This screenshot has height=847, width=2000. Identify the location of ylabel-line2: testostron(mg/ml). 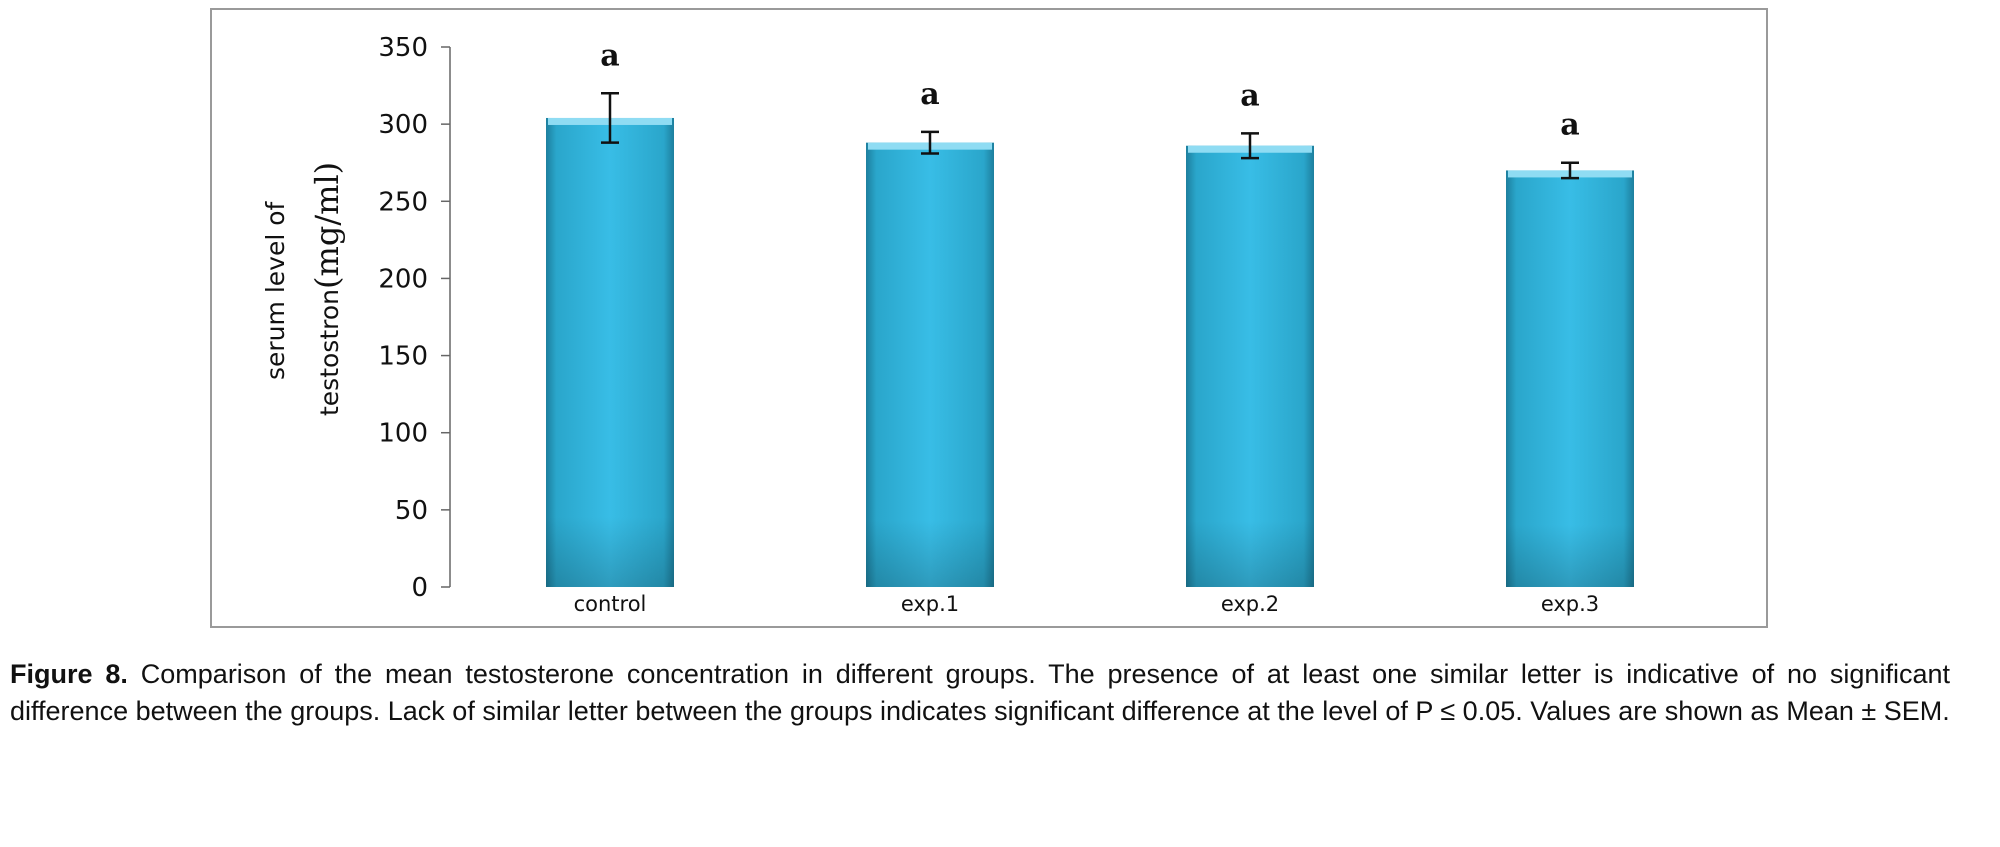
(327, 289).